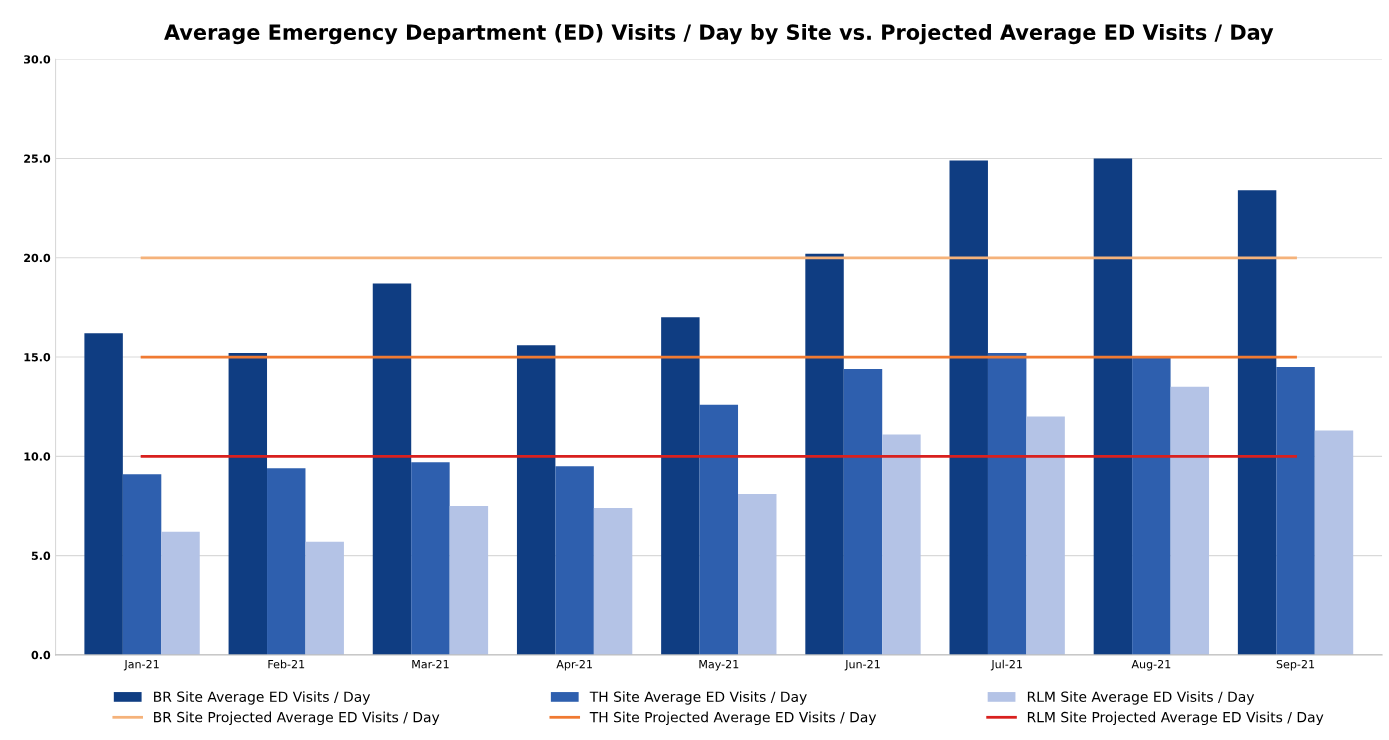  I want to click on y-tick-label: 25.0, so click(37, 158).